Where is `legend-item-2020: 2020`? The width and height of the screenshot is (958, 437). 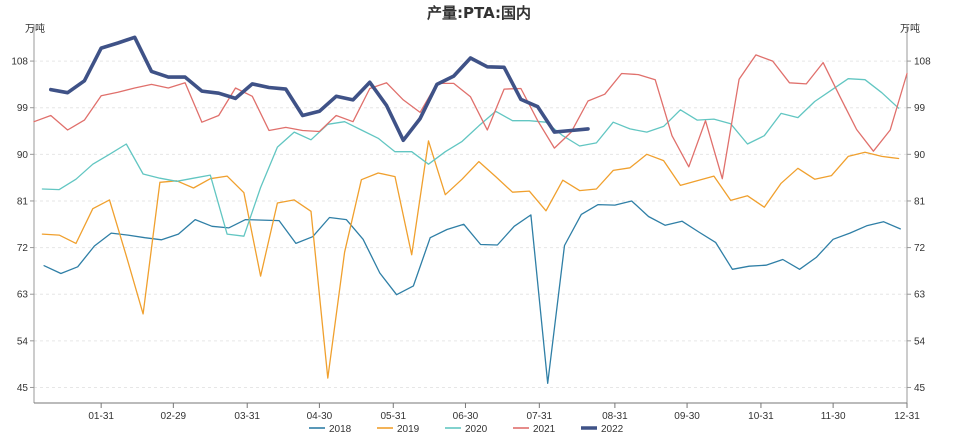
legend-item-2020: 2020 is located at coordinates (466, 429).